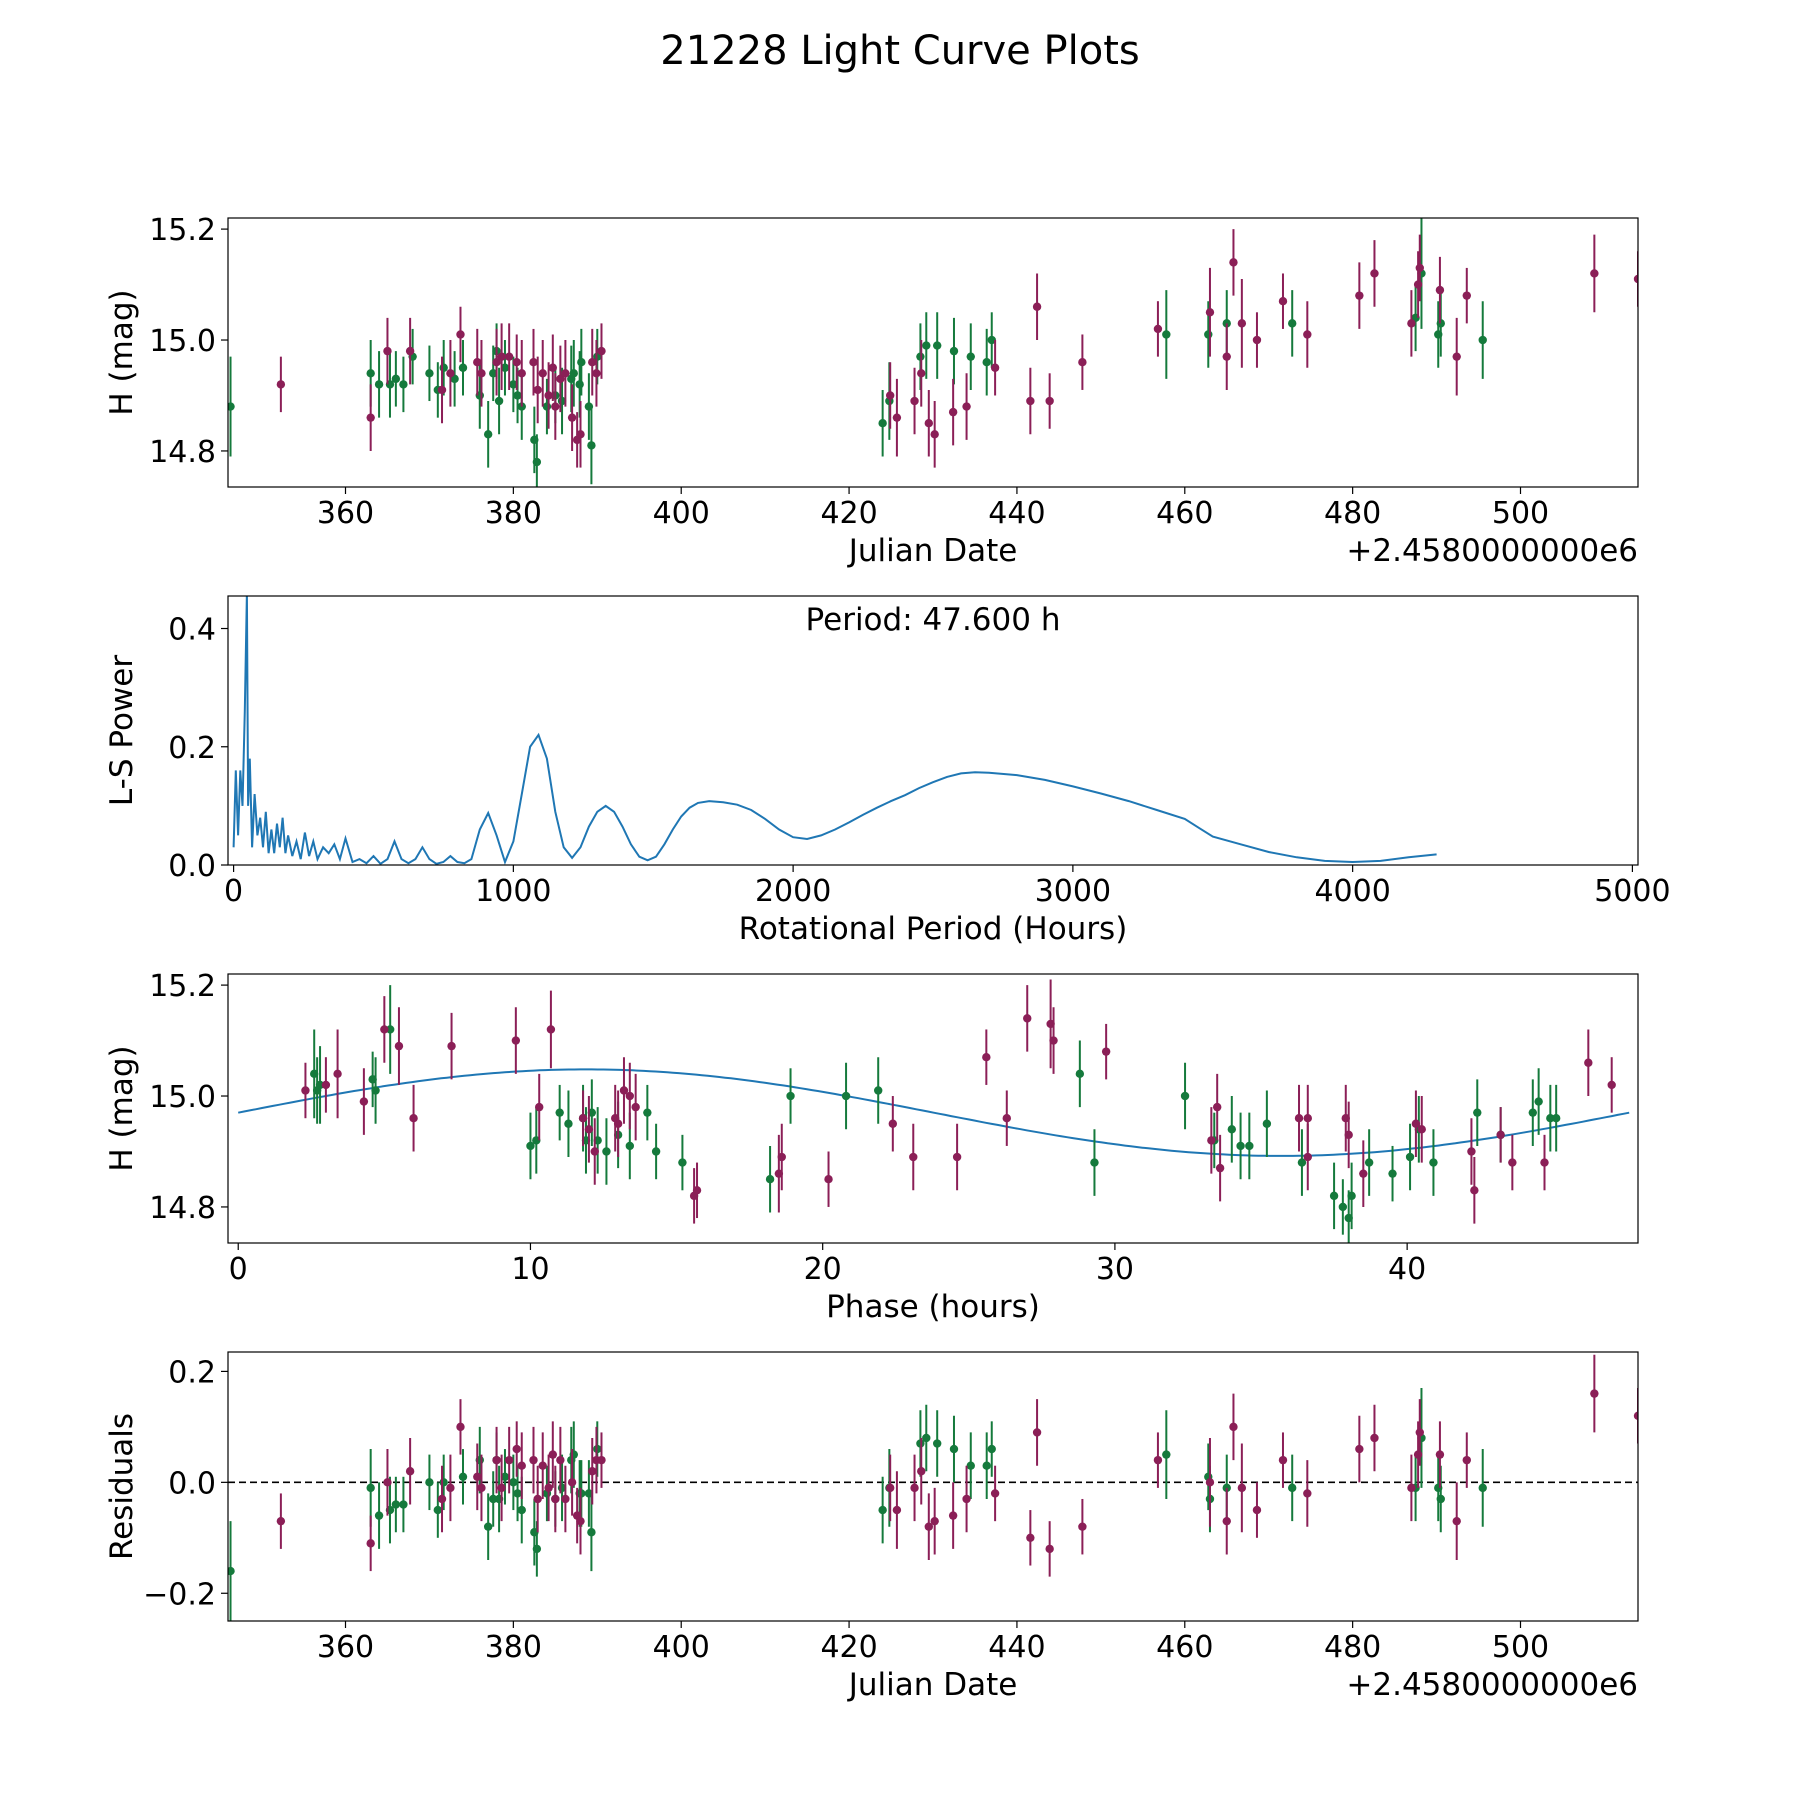  Describe the element at coordinates (182, 1097) in the screenshot. I see `y-tick-label: 15.0` at that location.